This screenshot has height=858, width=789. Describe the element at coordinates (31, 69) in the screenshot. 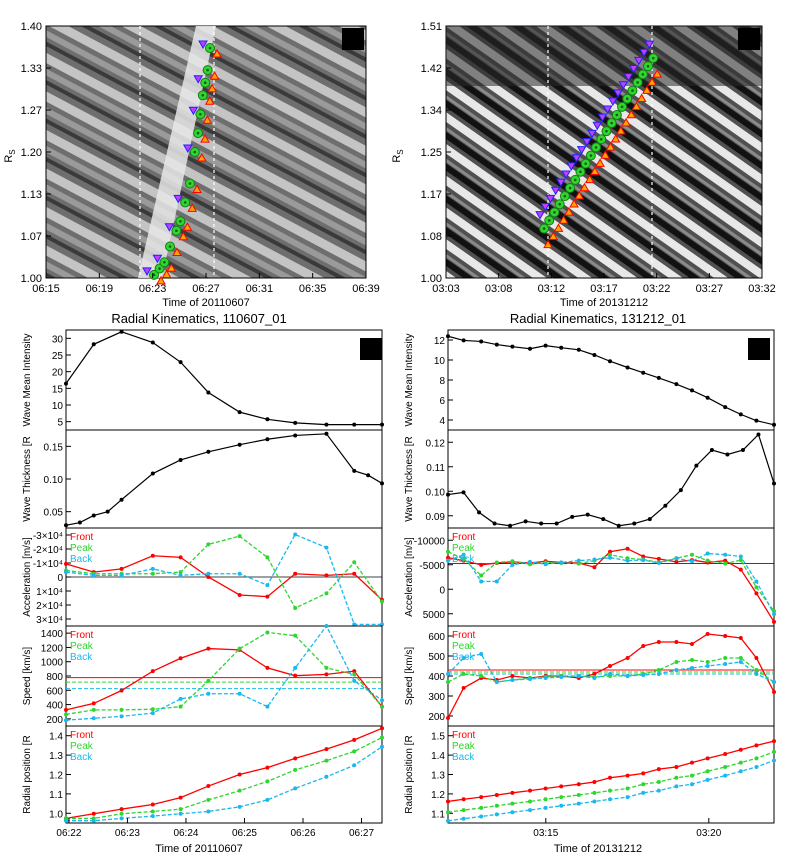

I see `y-tick-label: 1.33` at that location.